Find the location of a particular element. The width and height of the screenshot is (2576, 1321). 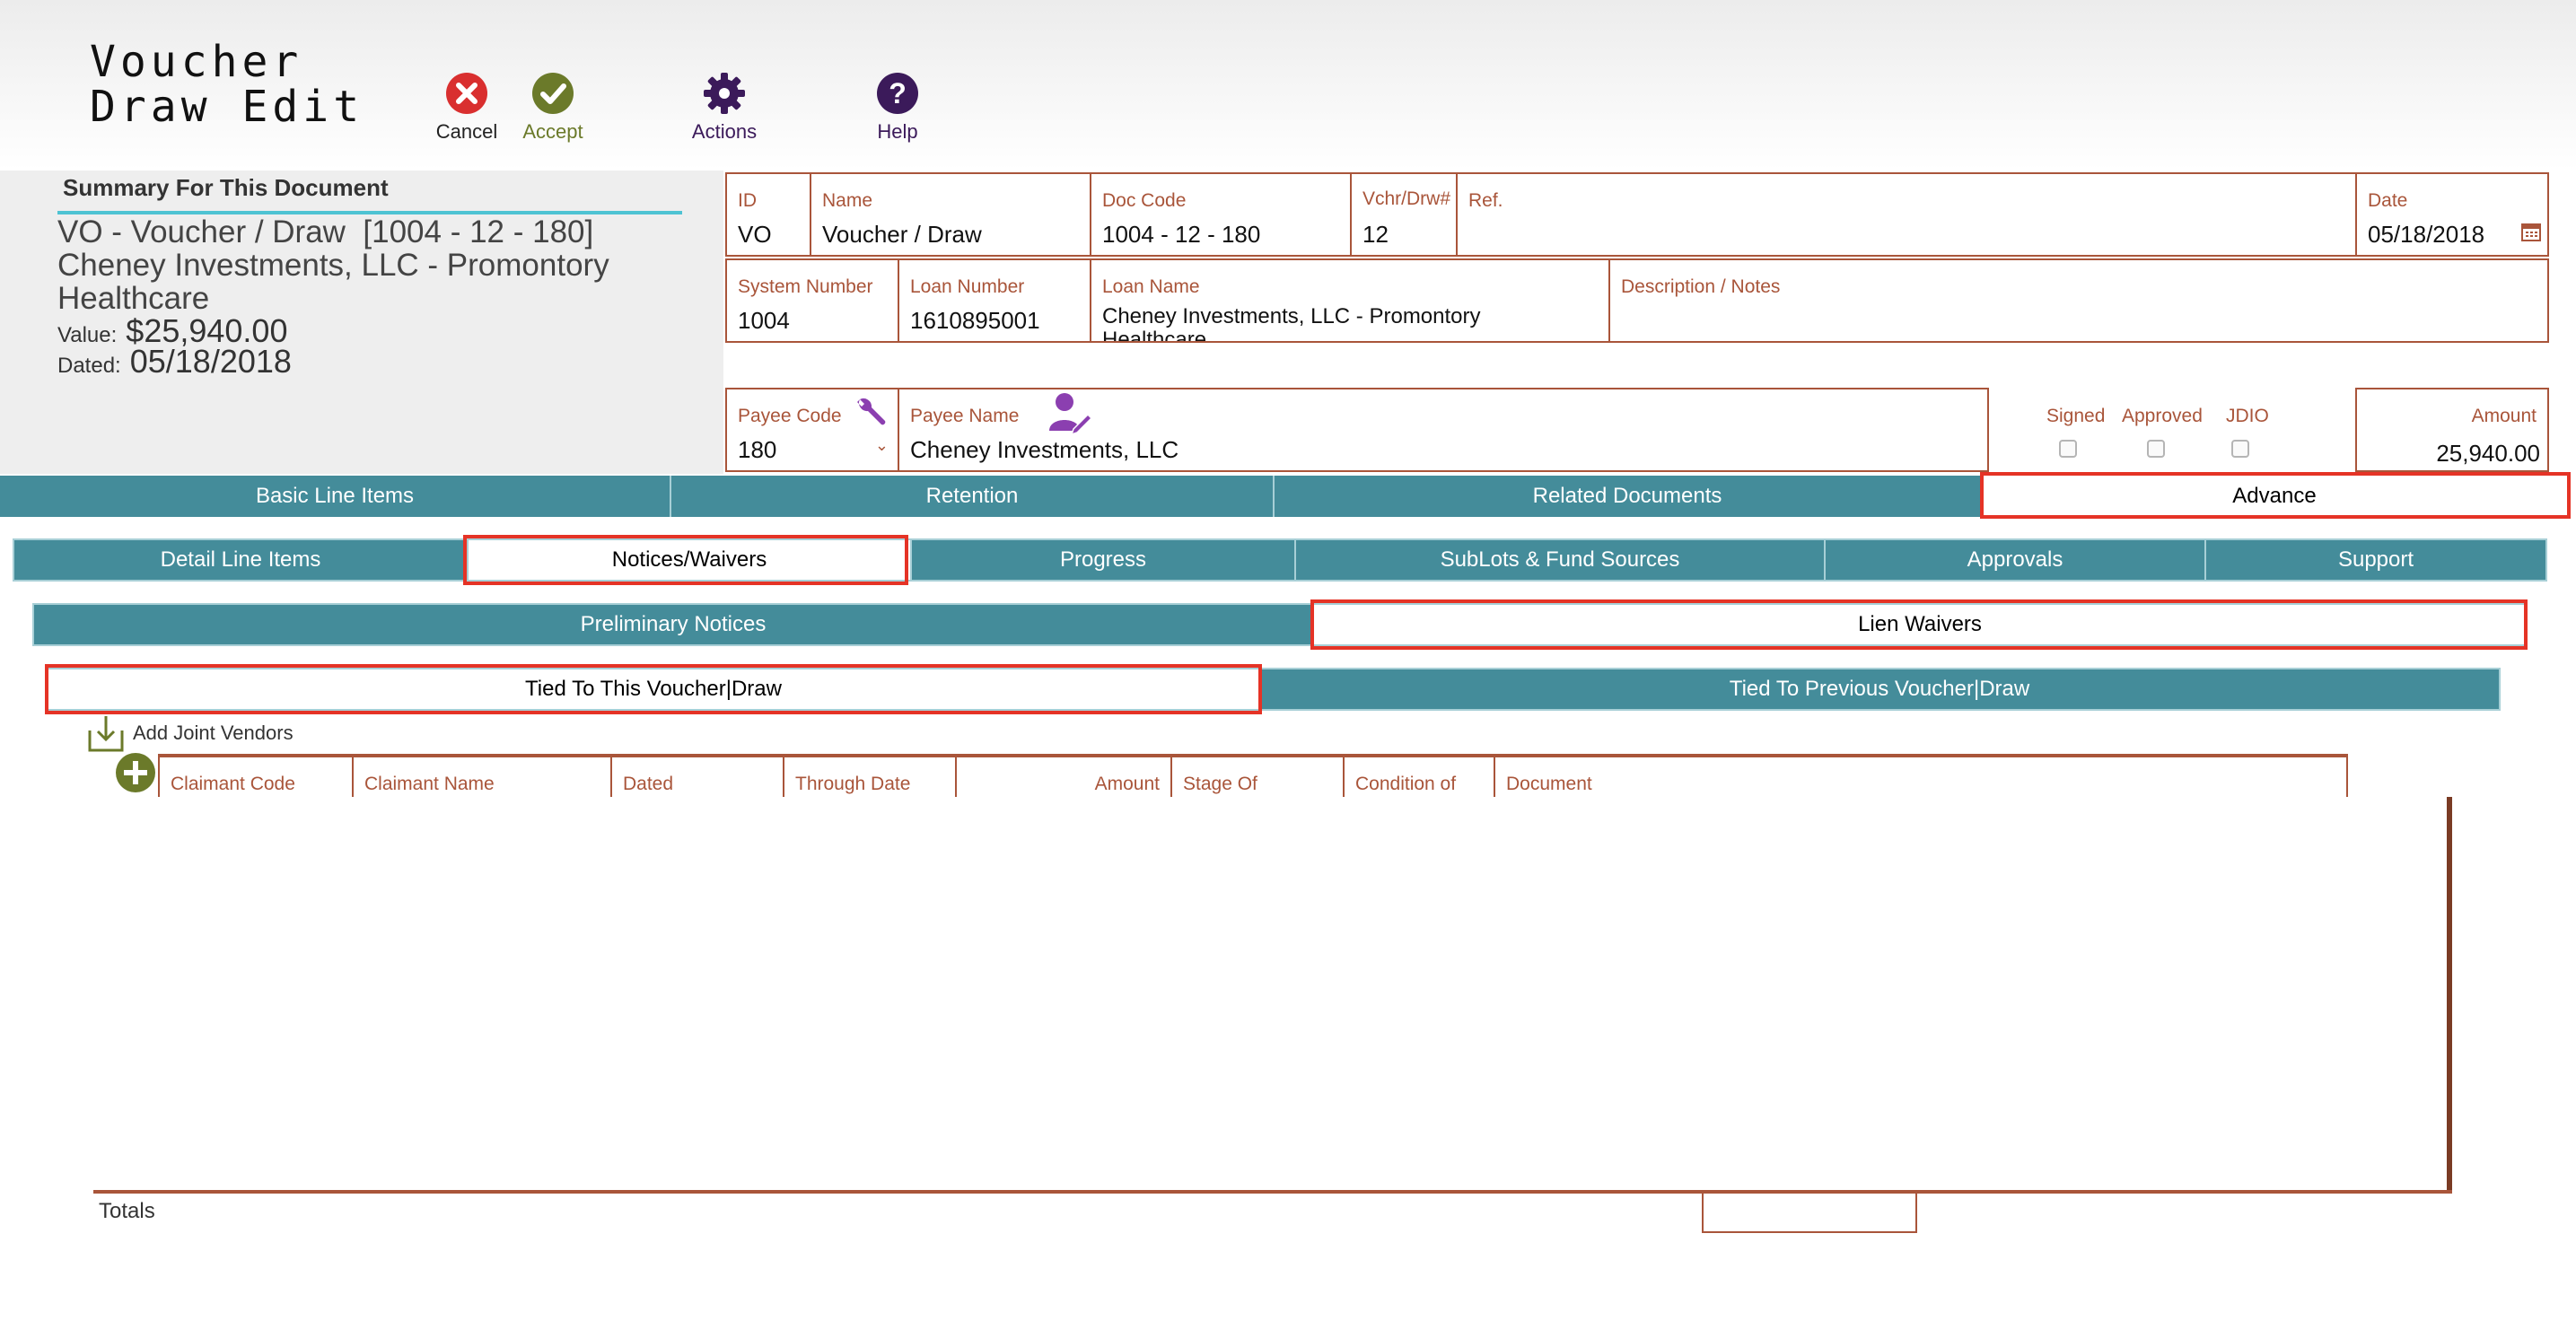

accept-button: Accept is located at coordinates (553, 108).